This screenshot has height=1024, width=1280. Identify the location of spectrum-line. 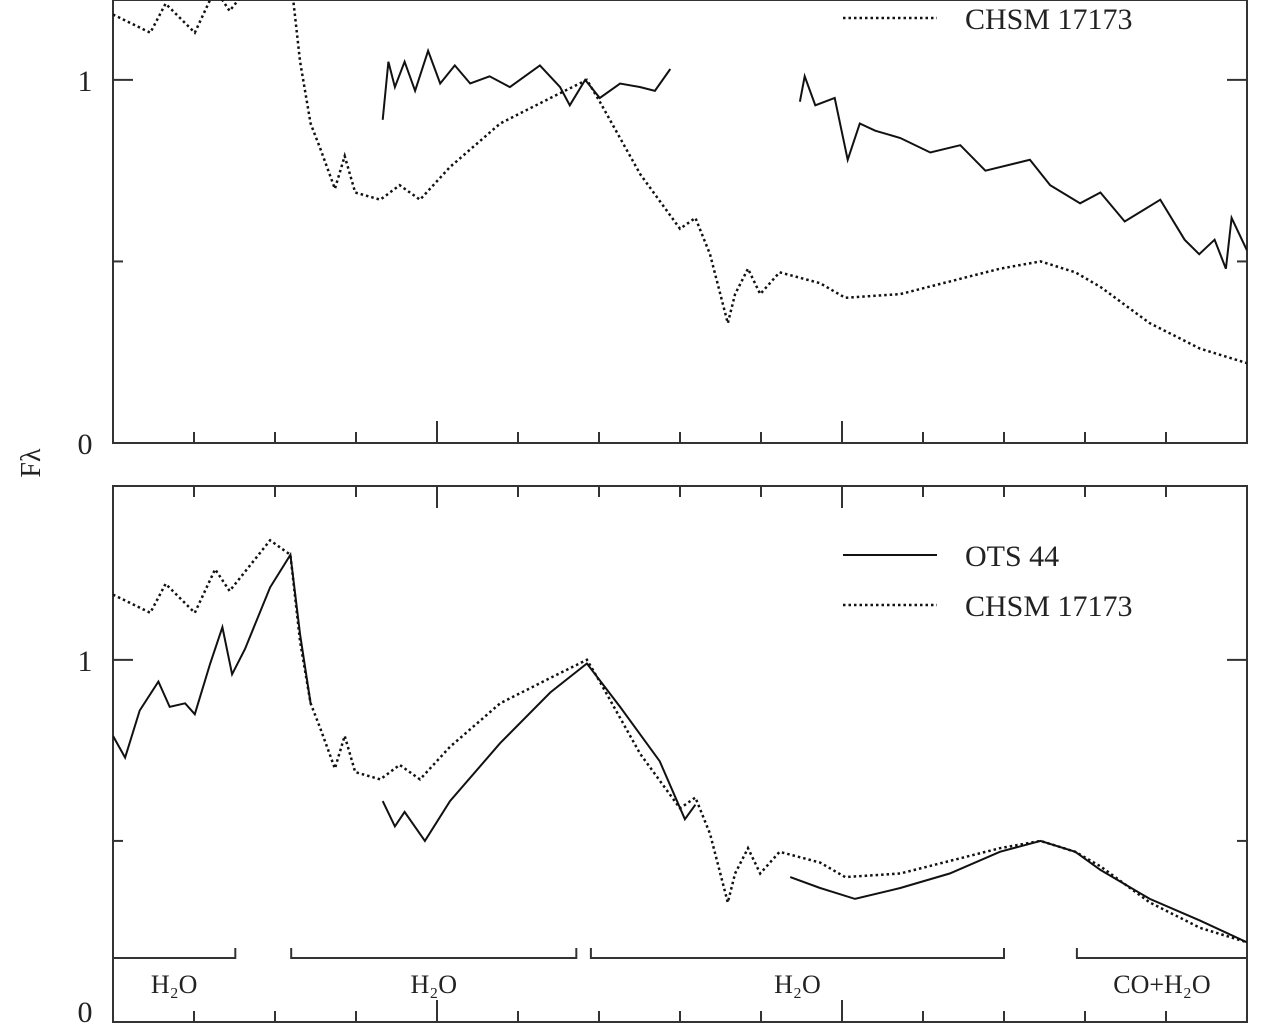
(814, 158).